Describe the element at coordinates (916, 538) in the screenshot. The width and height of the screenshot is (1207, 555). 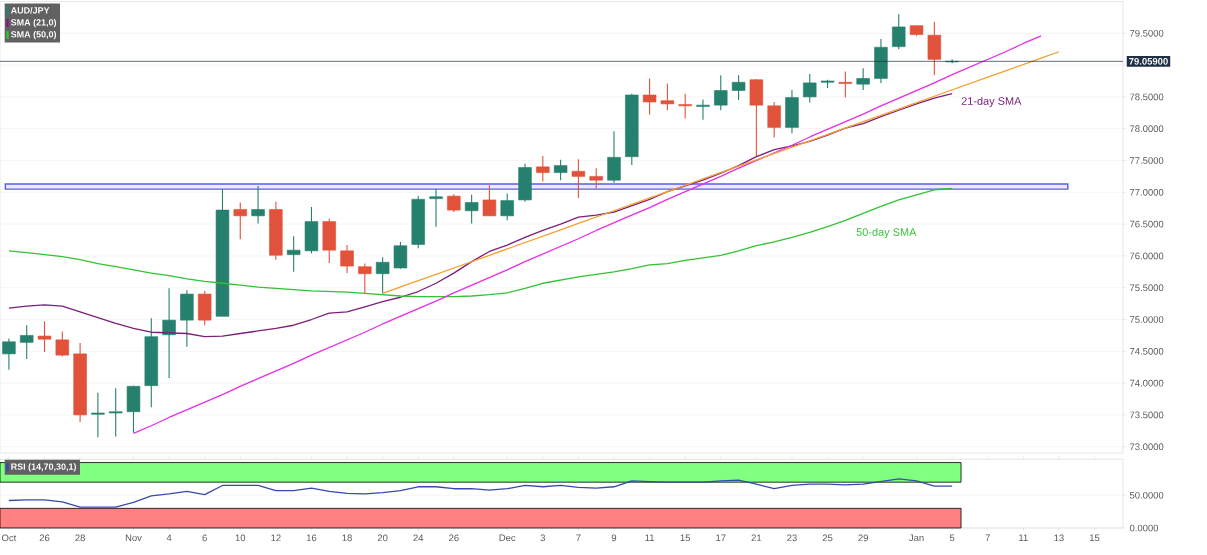
I see `x-tick-label: Jan` at that location.